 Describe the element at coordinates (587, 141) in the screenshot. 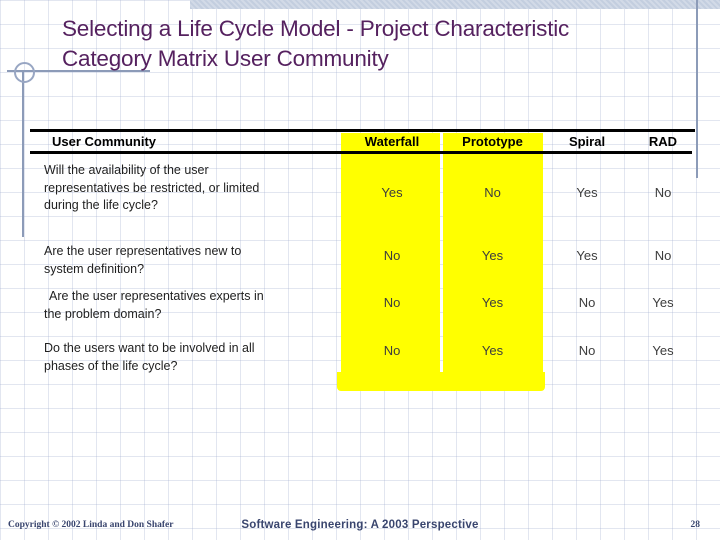

I see `header-spiral: Spiral` at that location.